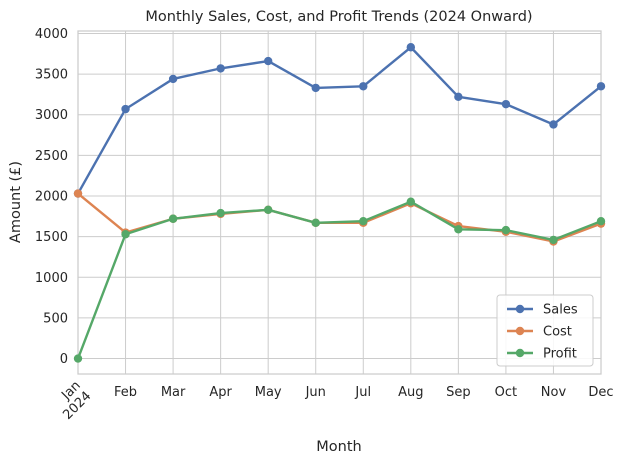 The image size is (623, 464). What do you see at coordinates (16, 202) in the screenshot?
I see `y-axis-label: Amount (£)` at bounding box center [16, 202].